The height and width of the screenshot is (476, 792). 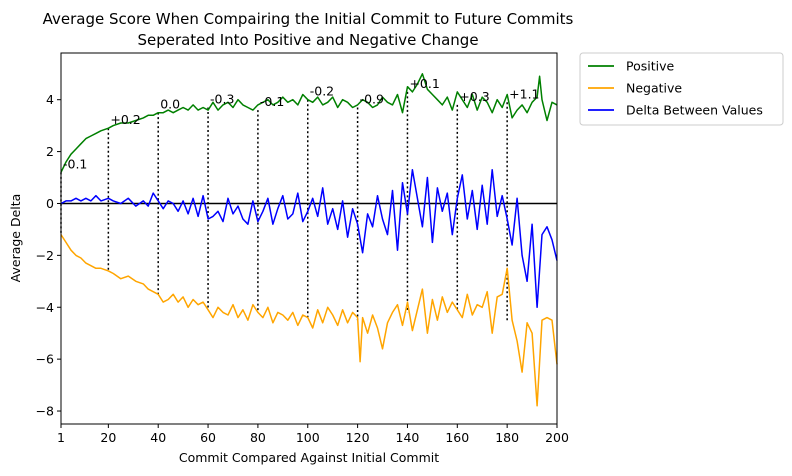 What do you see at coordinates (457, 437) in the screenshot?
I see `x-tick-label-8: 160` at bounding box center [457, 437].